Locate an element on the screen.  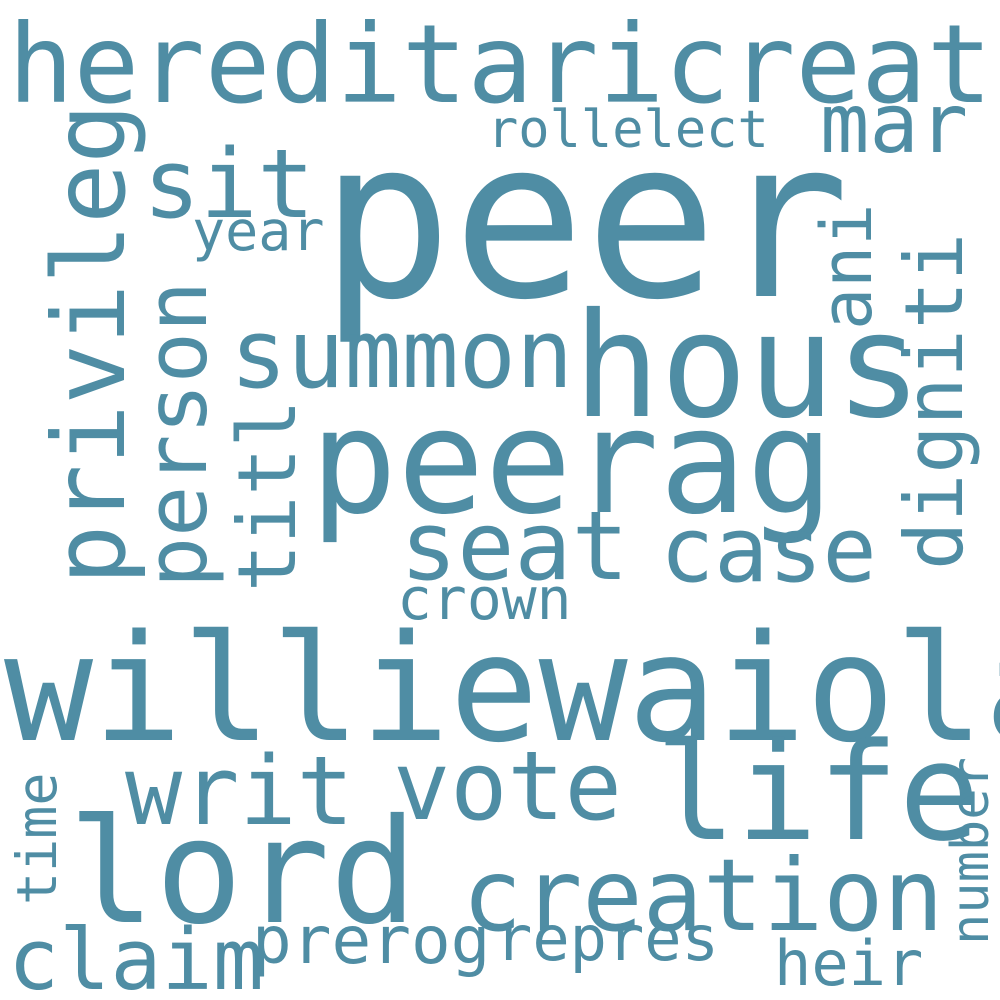
word-summon: summon is located at coordinates (402, 355).